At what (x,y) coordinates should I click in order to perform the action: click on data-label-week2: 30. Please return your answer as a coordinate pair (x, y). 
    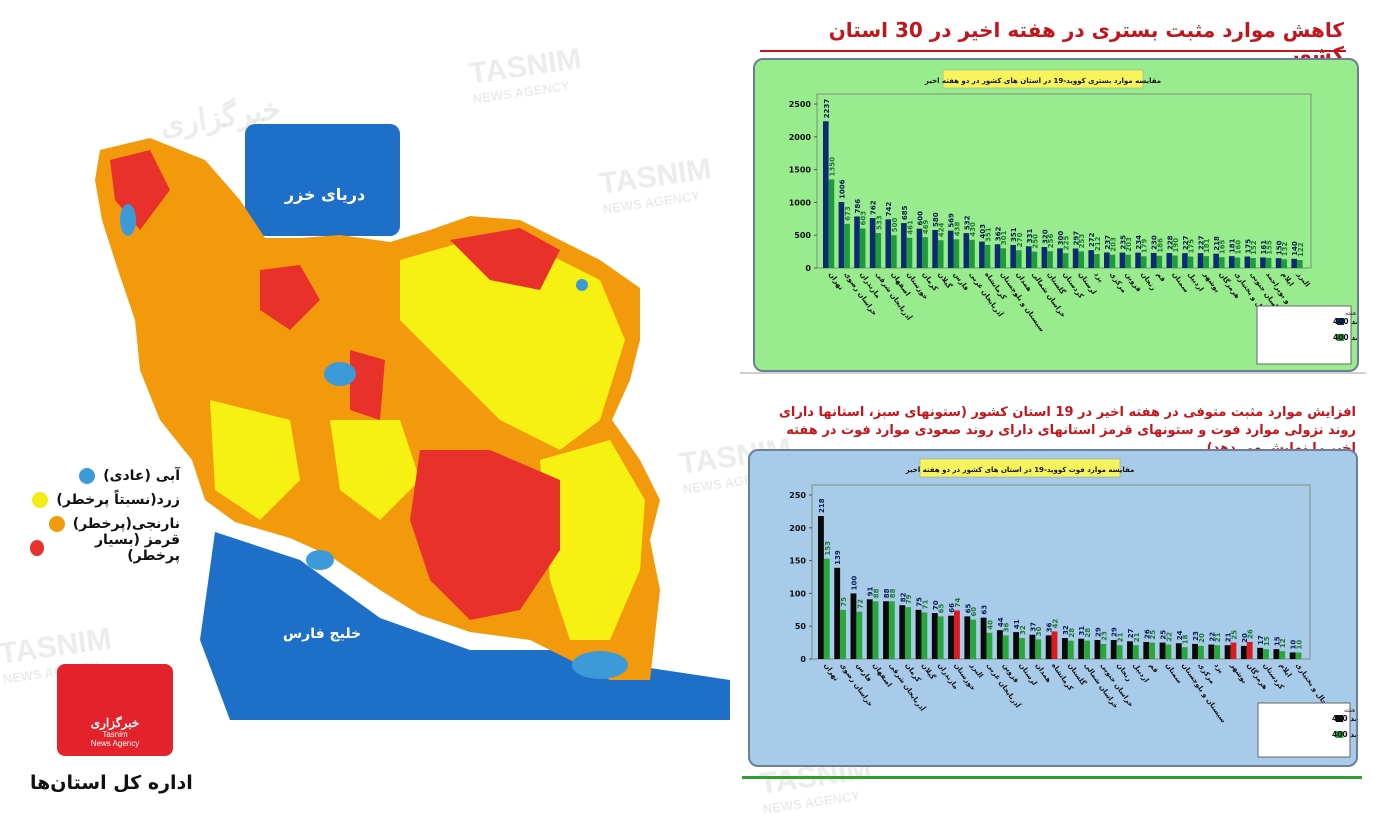
    Looking at the image, I should click on (1039, 631).